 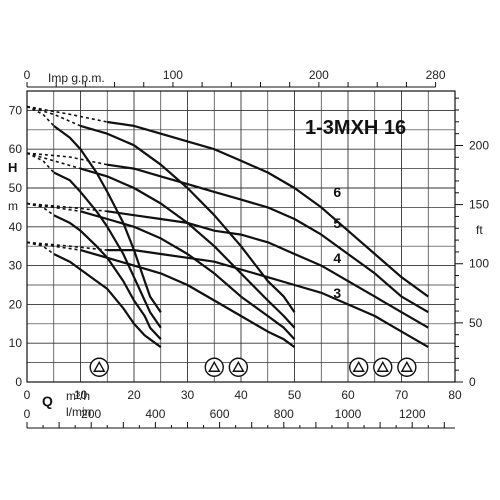 I want to click on y-tick-label-ft: 100, so click(x=479, y=264).